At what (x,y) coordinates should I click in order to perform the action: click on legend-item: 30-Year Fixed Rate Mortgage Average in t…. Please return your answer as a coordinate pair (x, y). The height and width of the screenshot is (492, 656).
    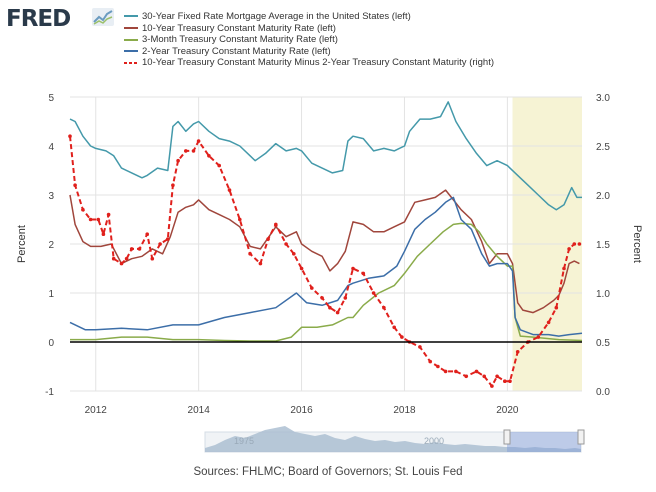
    Looking at the image, I should click on (309, 17).